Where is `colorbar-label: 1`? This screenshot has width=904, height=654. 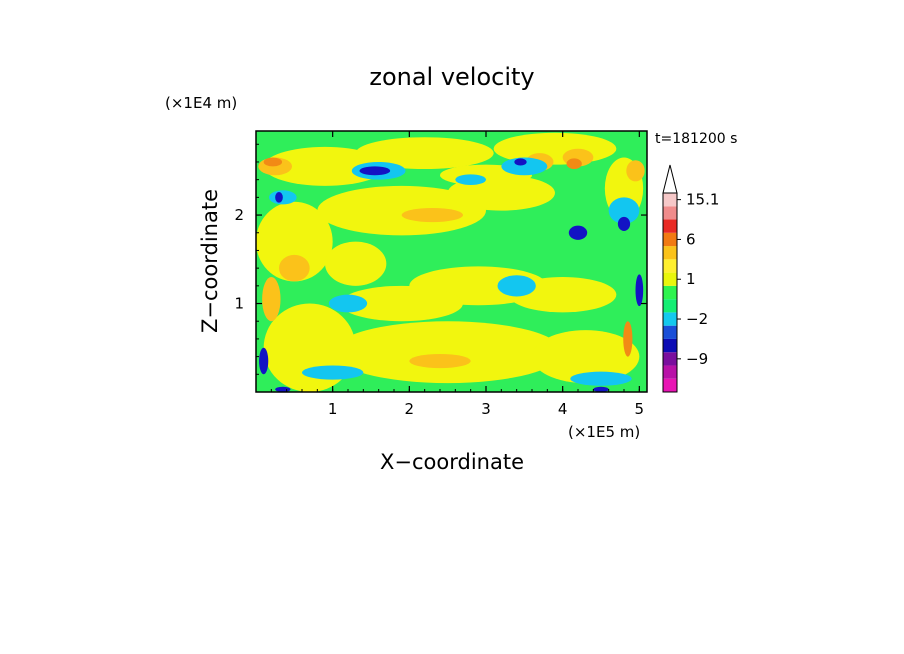 colorbar-label: 1 is located at coordinates (691, 279).